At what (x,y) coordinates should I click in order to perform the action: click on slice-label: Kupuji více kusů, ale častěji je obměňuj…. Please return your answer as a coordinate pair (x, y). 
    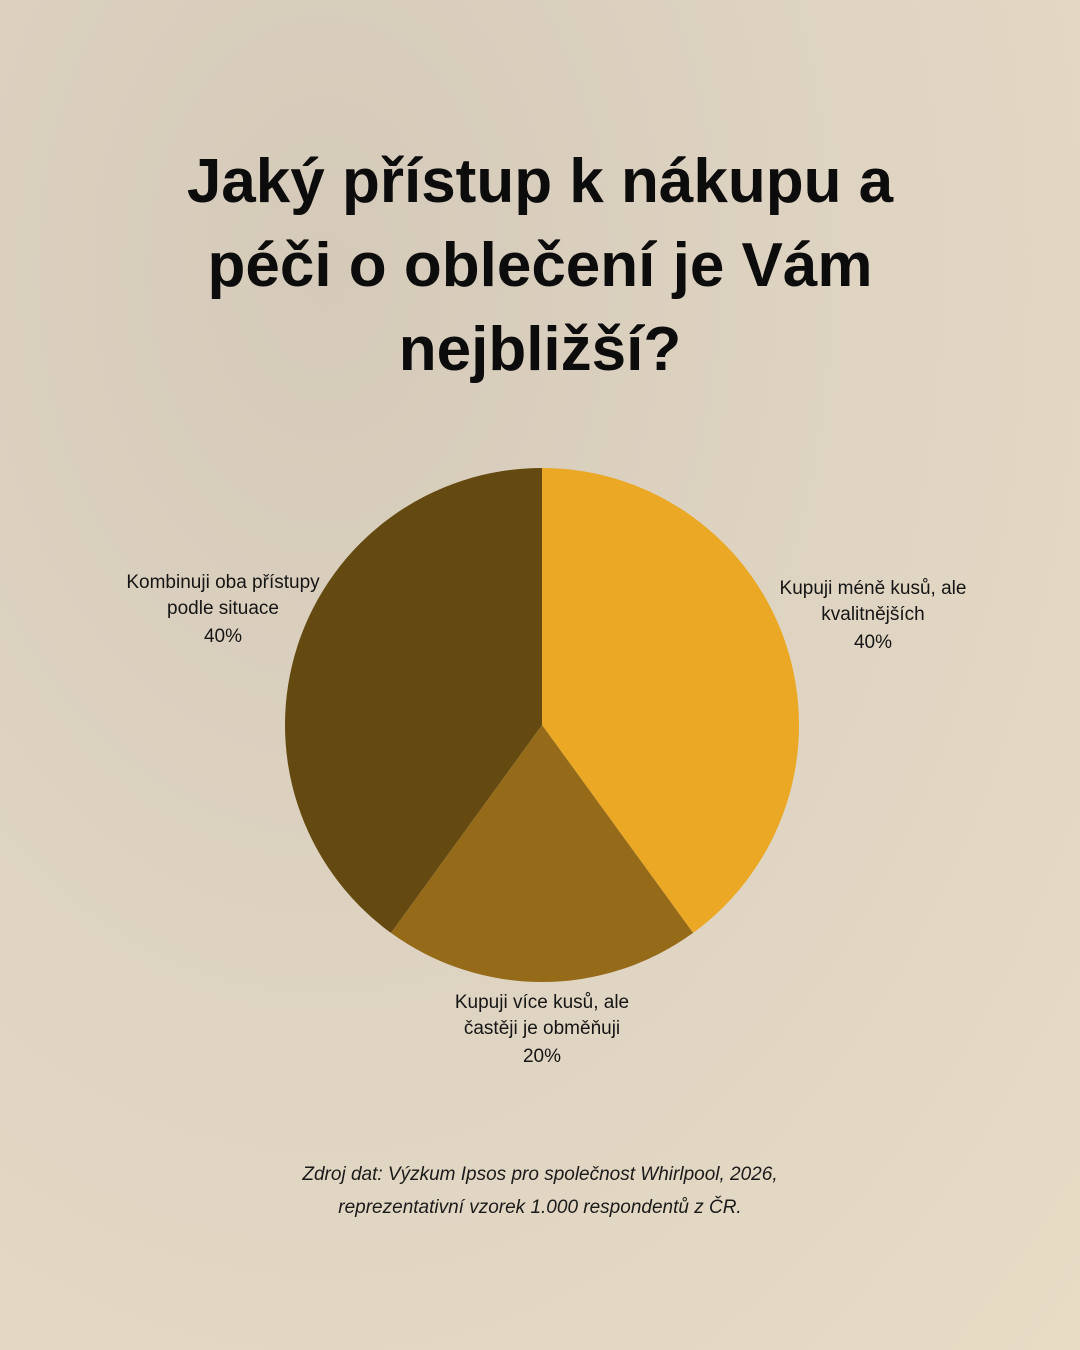
    Looking at the image, I should click on (542, 1030).